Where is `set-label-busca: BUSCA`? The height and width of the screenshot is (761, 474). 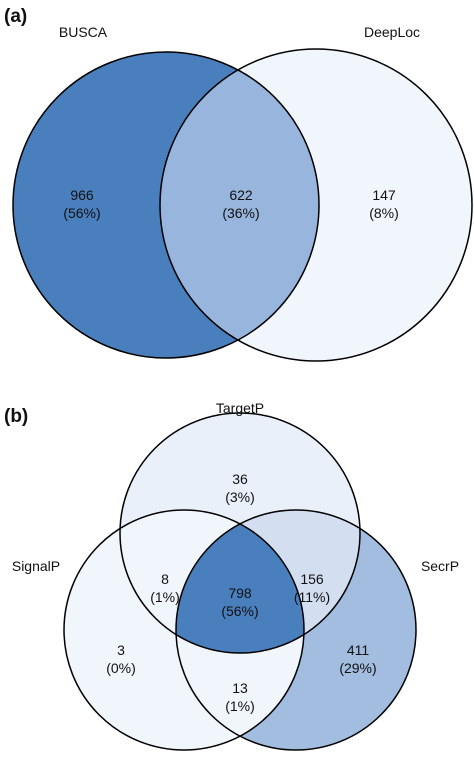
set-label-busca: BUSCA is located at coordinates (83, 32).